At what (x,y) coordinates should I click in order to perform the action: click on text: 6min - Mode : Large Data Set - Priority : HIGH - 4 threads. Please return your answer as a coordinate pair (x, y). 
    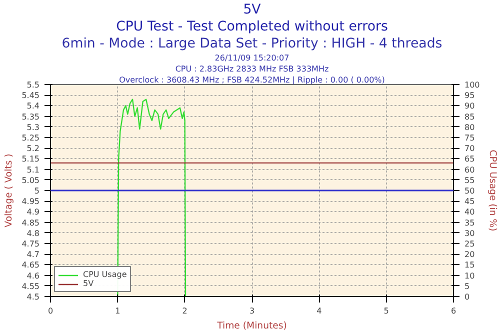
    Looking at the image, I should click on (252, 44).